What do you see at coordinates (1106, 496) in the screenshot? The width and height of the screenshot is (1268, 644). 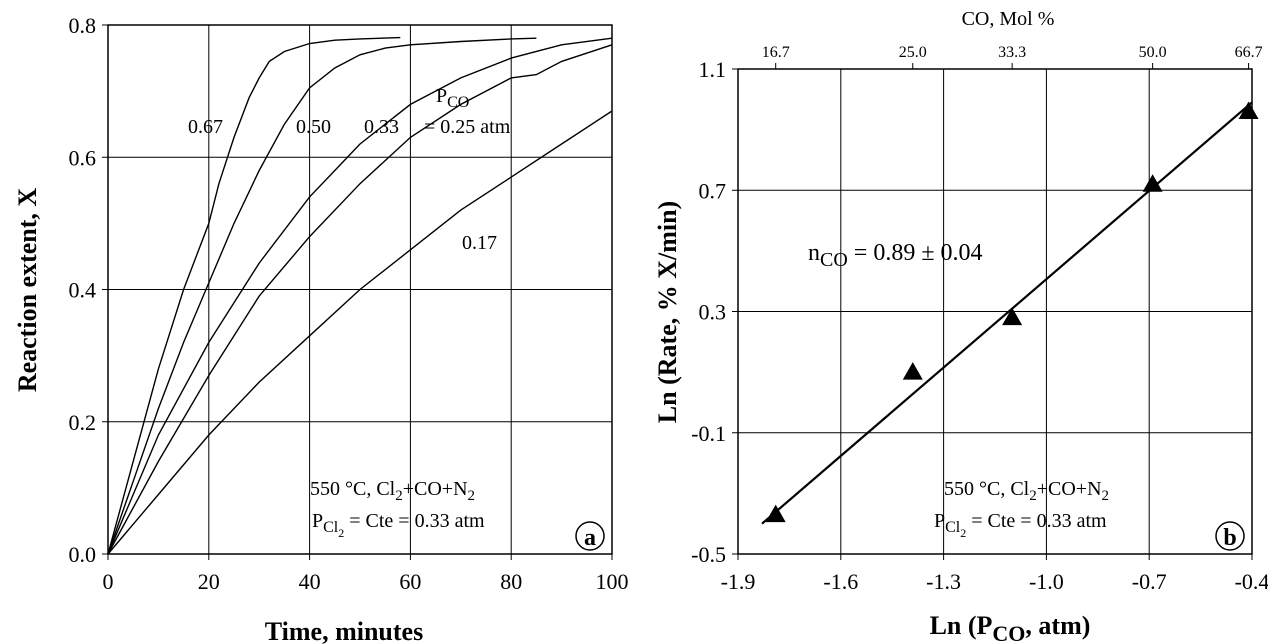 I see `b-cond1-sub2: 2` at bounding box center [1106, 496].